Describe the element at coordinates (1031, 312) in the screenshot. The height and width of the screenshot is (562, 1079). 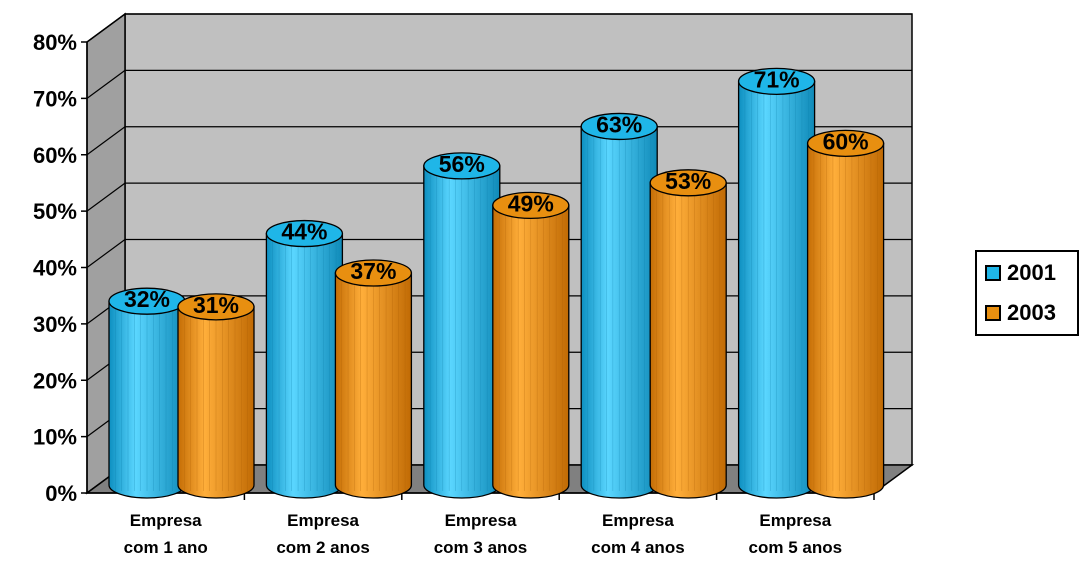
I see `legend-label-2003: 2003` at that location.